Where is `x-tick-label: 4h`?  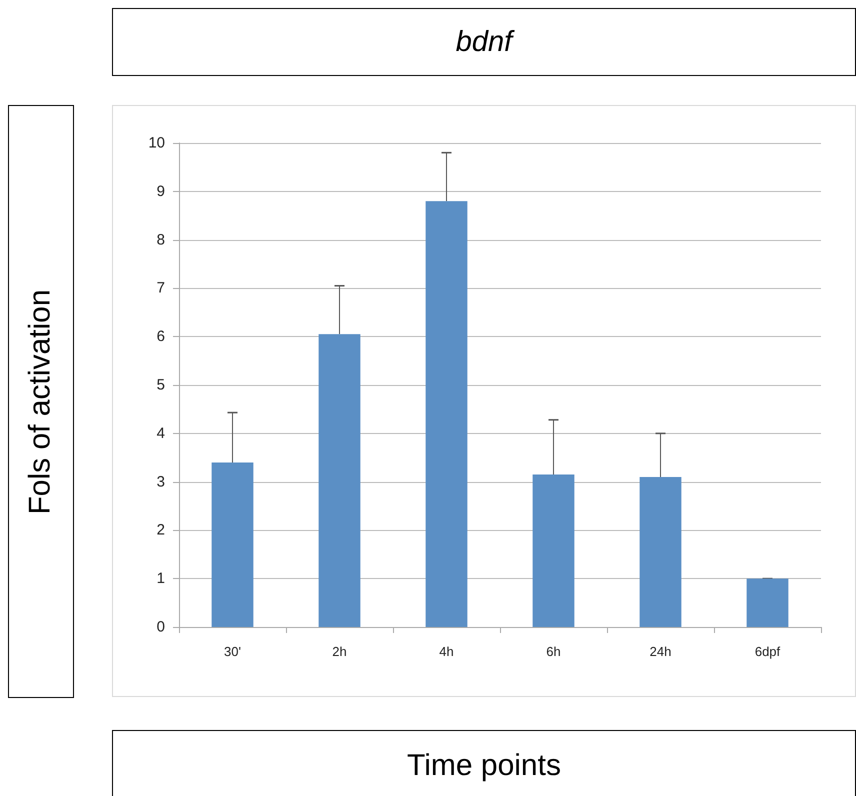
x-tick-label: 4h is located at coordinates (446, 651).